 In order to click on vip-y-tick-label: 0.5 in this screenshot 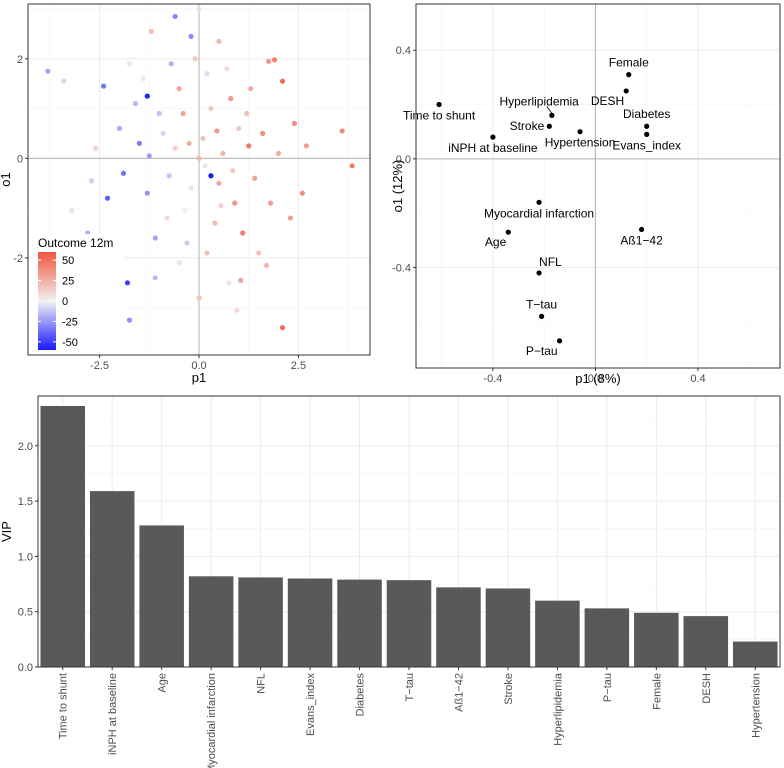, I will do `click(25, 613)`.